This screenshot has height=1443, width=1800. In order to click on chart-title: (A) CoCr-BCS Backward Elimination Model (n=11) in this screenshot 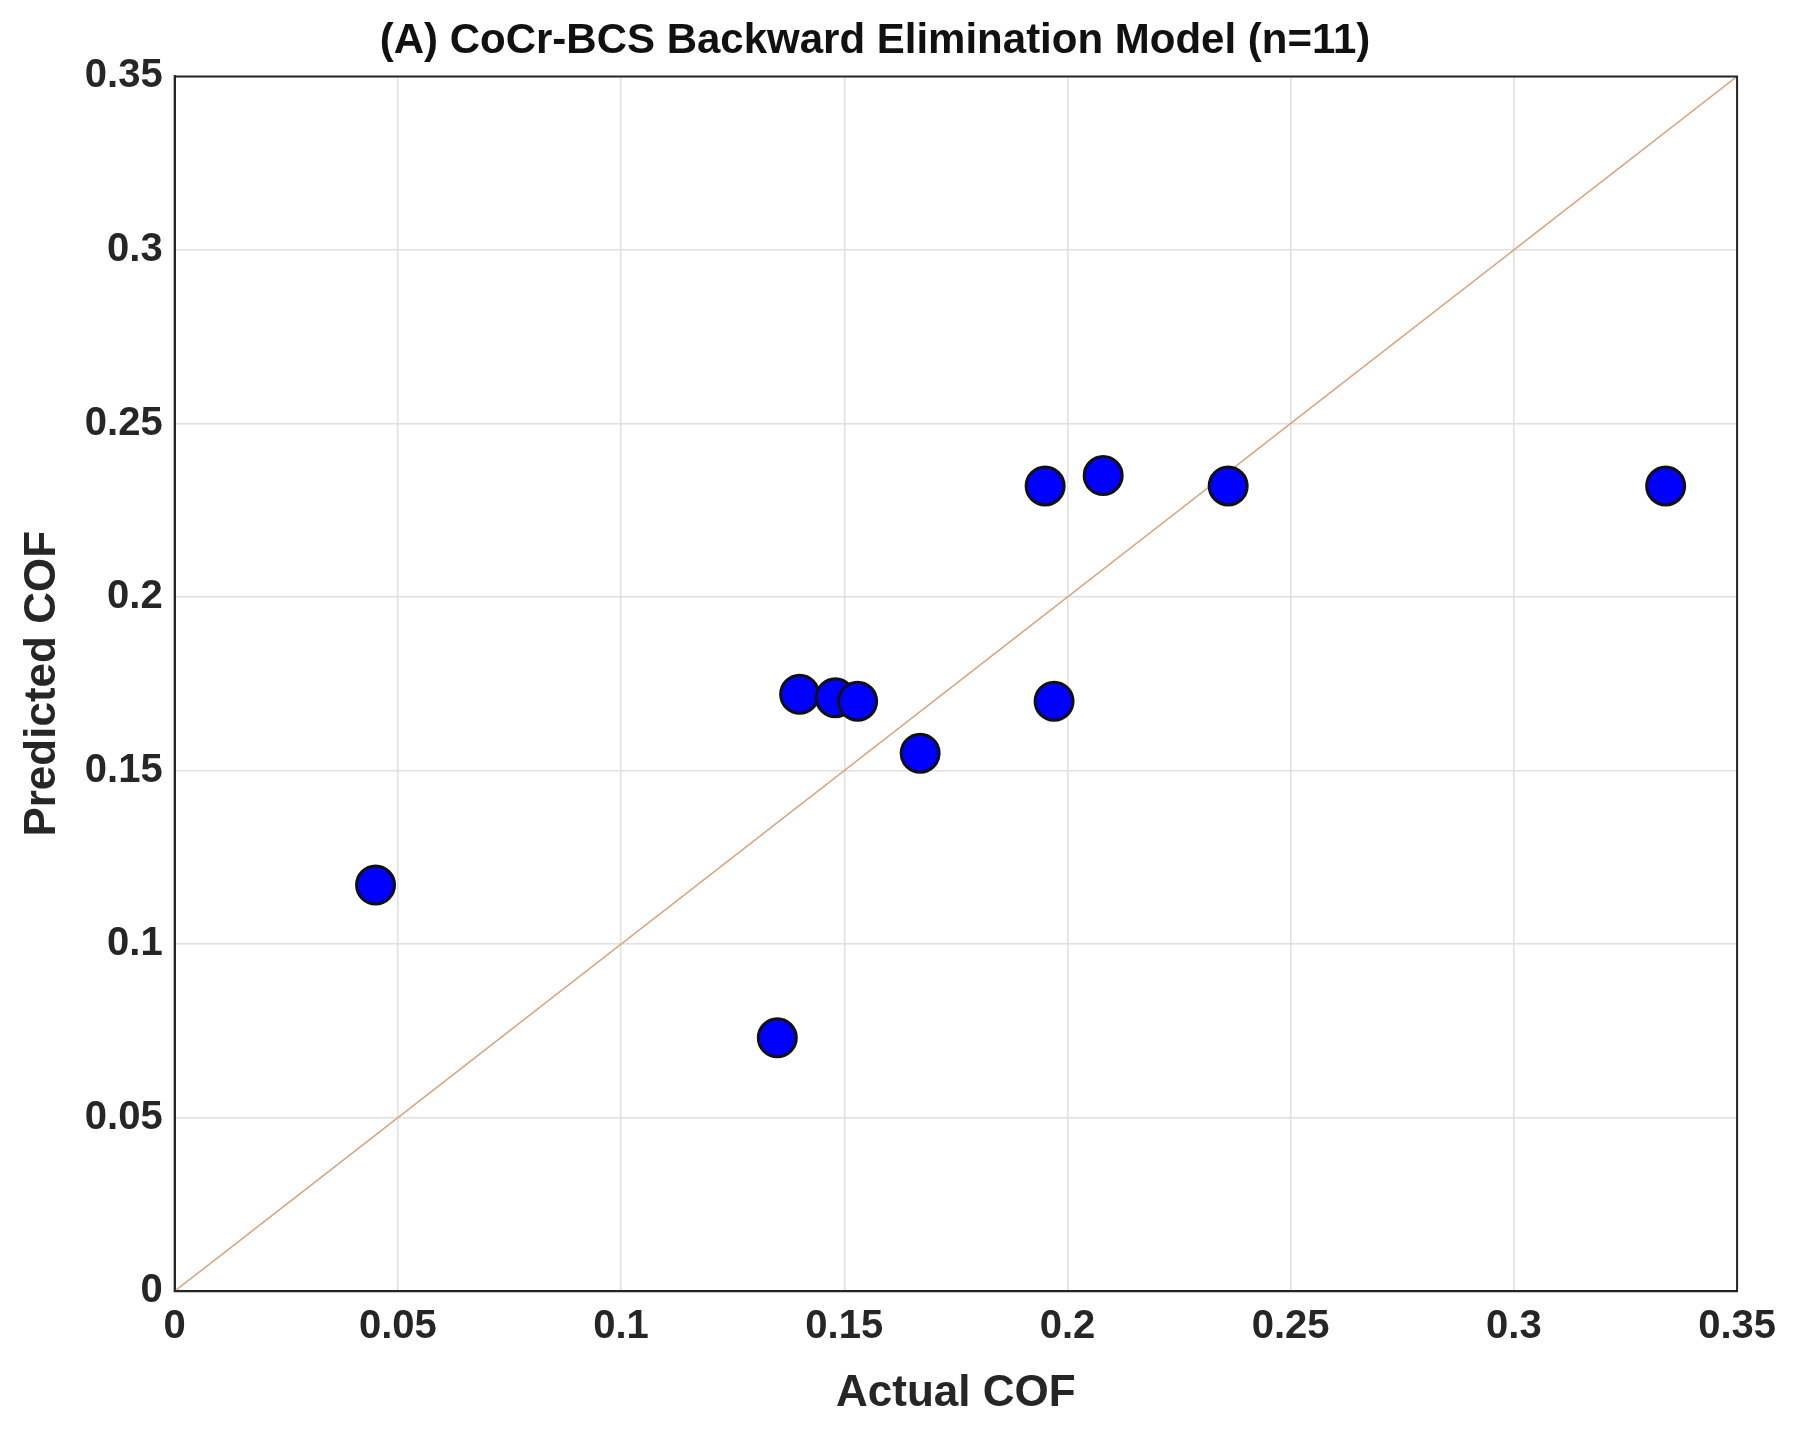, I will do `click(875, 38)`.